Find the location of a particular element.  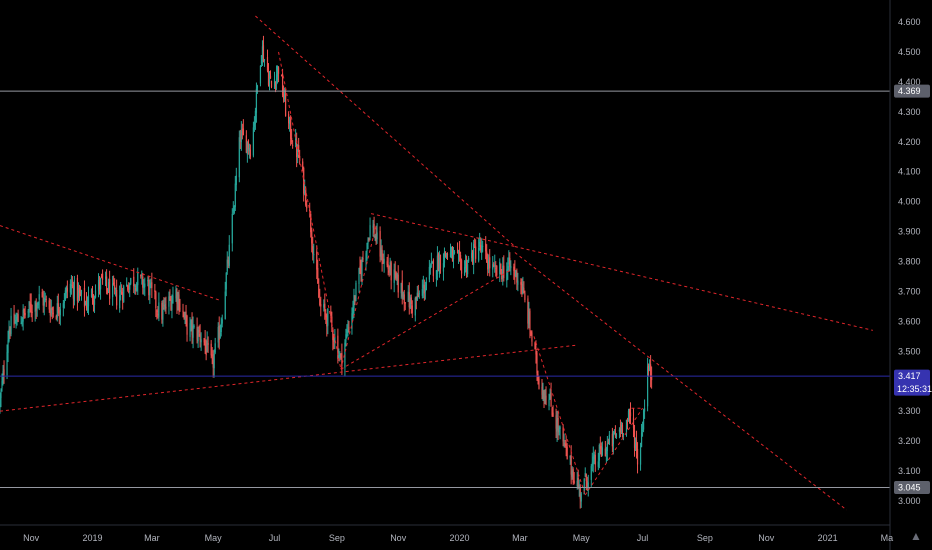

price-badge-label: 3.045 is located at coordinates (909, 488).